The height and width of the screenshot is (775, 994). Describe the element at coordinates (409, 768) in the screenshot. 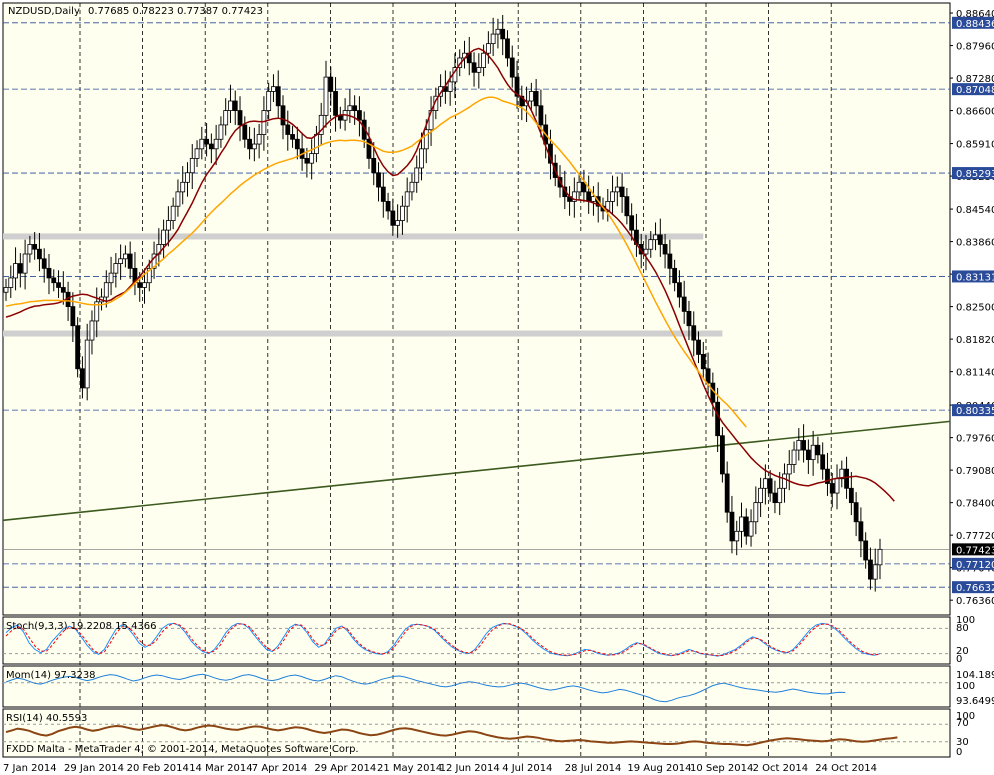

I see `date-tick-label: 21 May 2014` at that location.